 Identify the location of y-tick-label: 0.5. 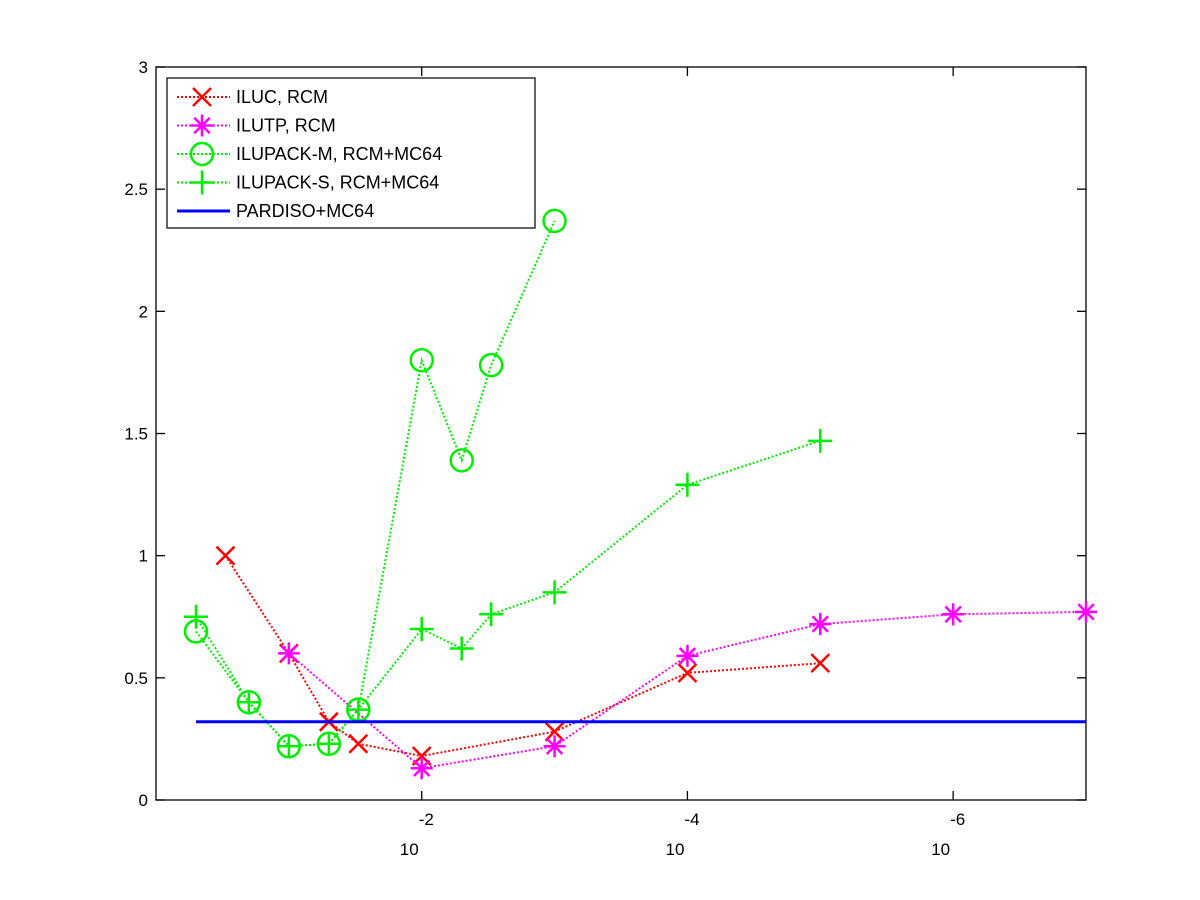
(136, 678).